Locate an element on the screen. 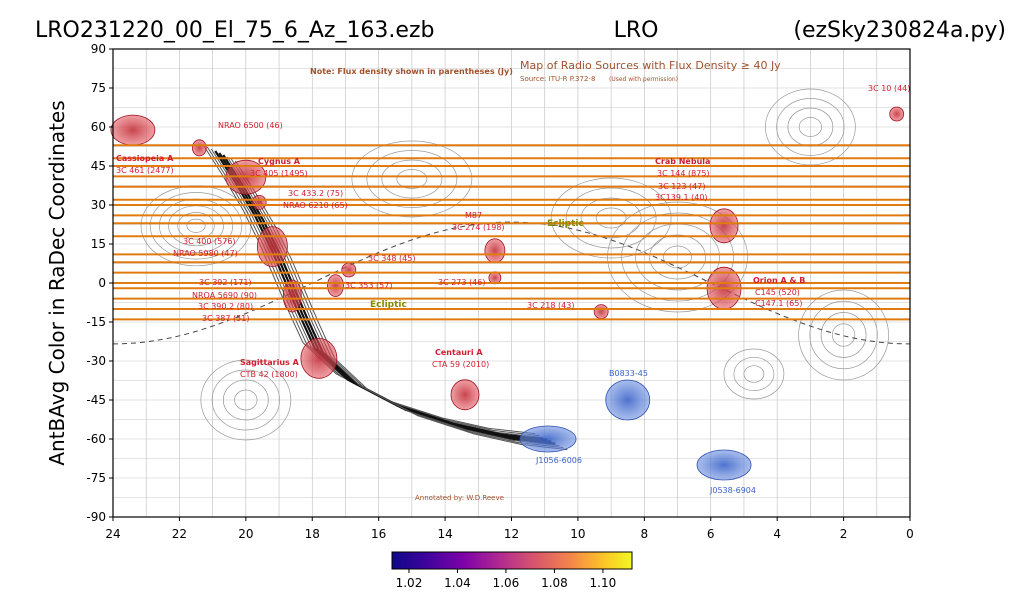 This screenshot has height=609, width=1024. y-tick-label: 45 is located at coordinates (98, 166).